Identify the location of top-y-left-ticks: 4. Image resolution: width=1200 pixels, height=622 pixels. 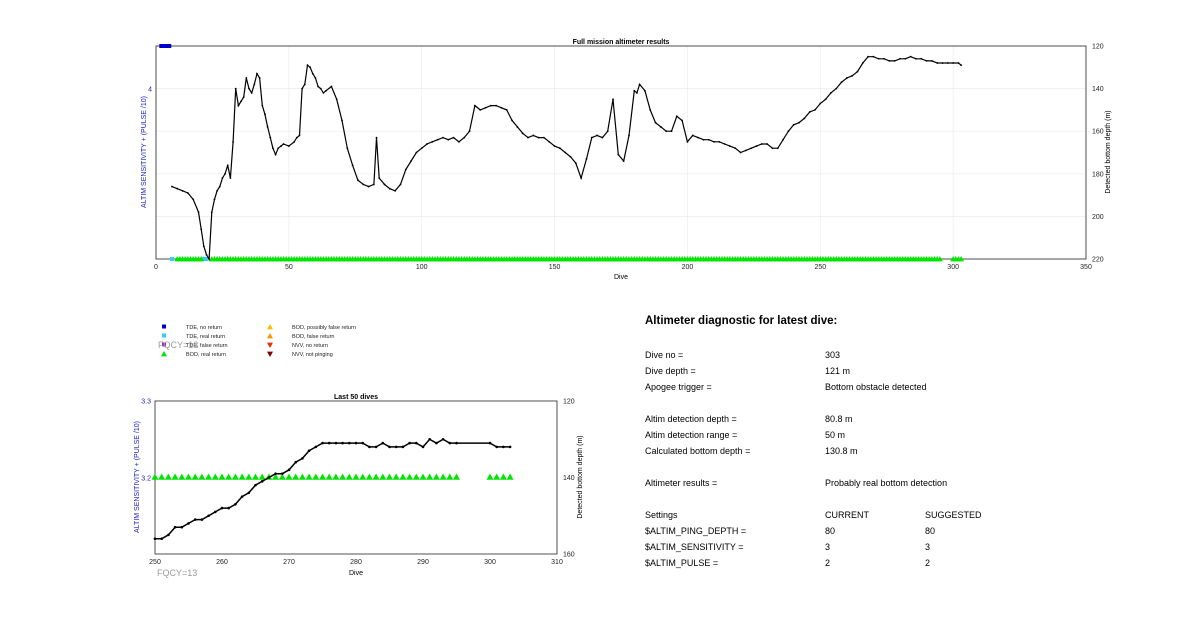
(150, 90).